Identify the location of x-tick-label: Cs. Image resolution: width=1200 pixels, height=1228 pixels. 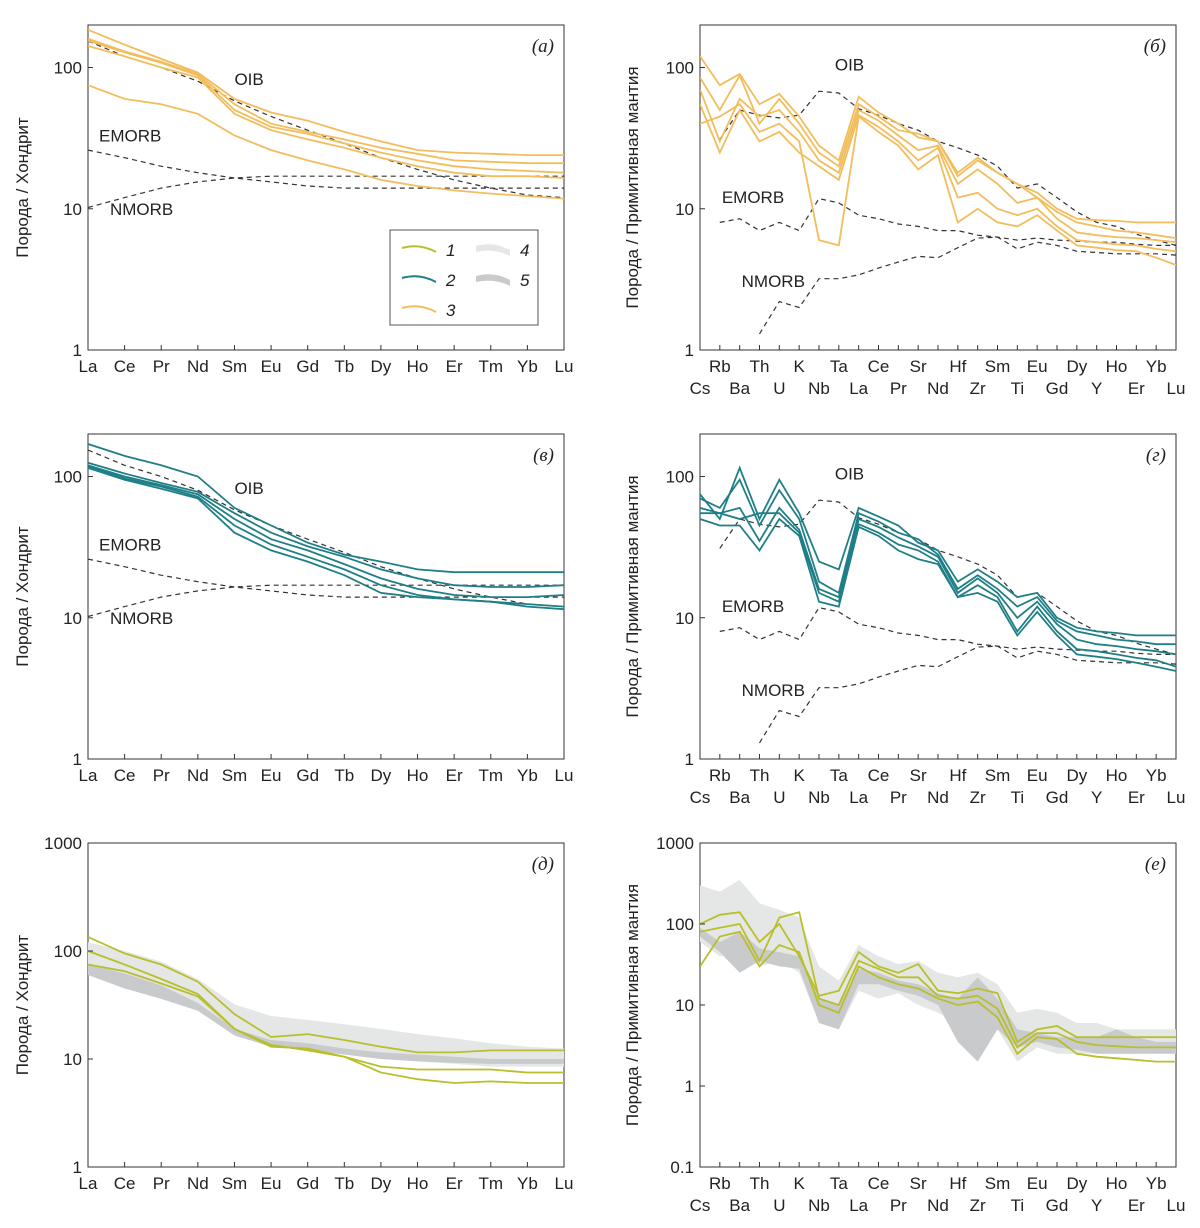
(700, 797).